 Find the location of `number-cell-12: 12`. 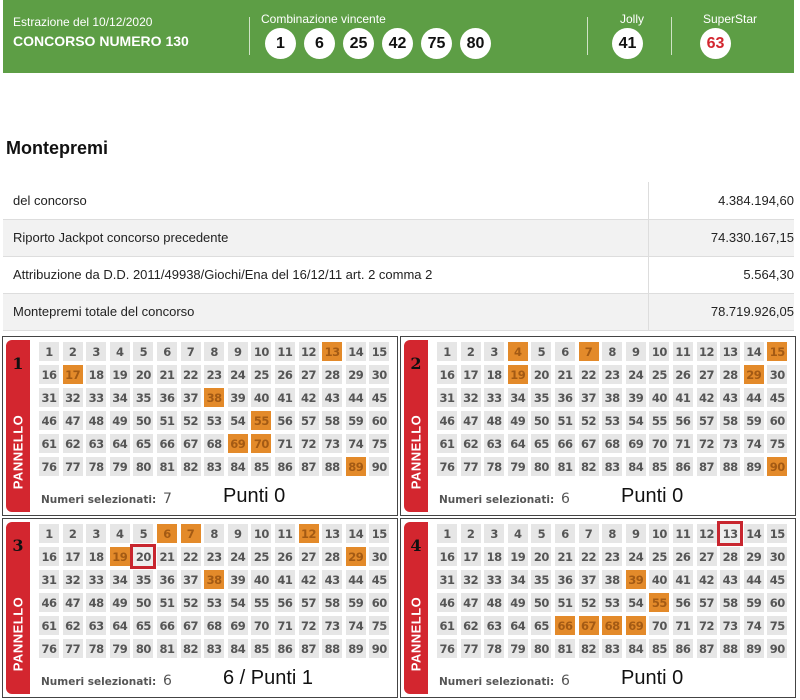

number-cell-12: 12 is located at coordinates (308, 351).